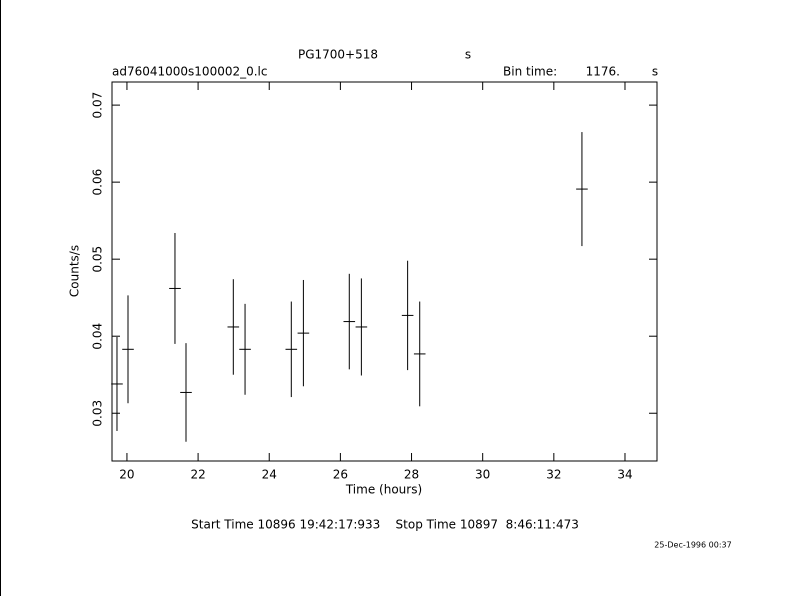 The height and width of the screenshot is (596, 790). What do you see at coordinates (197, 475) in the screenshot?
I see `x-tick-label: 22` at bounding box center [197, 475].